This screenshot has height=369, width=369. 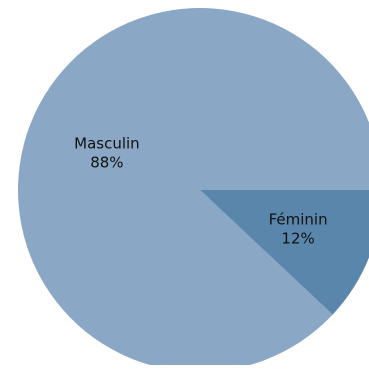 I want to click on slice-value-feminin: 12%, so click(x=297, y=238).